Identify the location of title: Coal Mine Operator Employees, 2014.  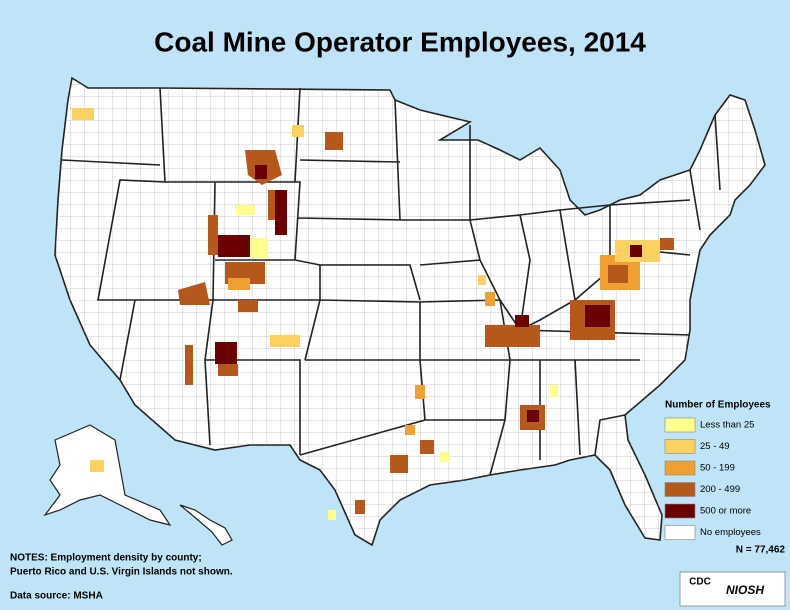
(400, 41).